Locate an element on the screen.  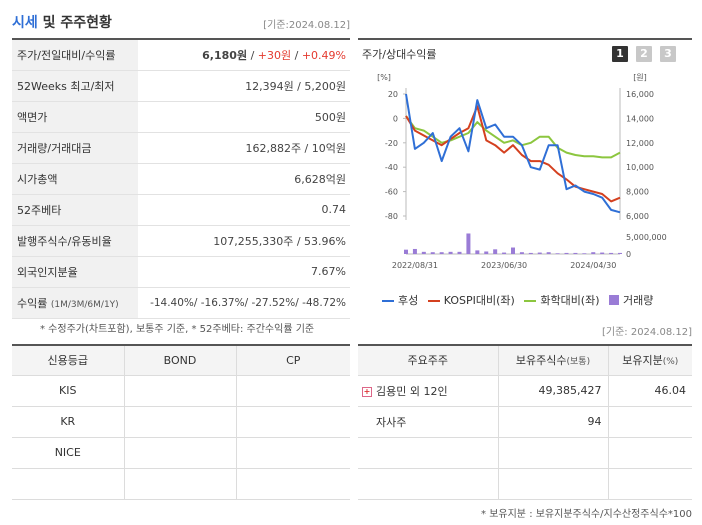
left-tick-label: -40 is located at coordinates (391, 167).